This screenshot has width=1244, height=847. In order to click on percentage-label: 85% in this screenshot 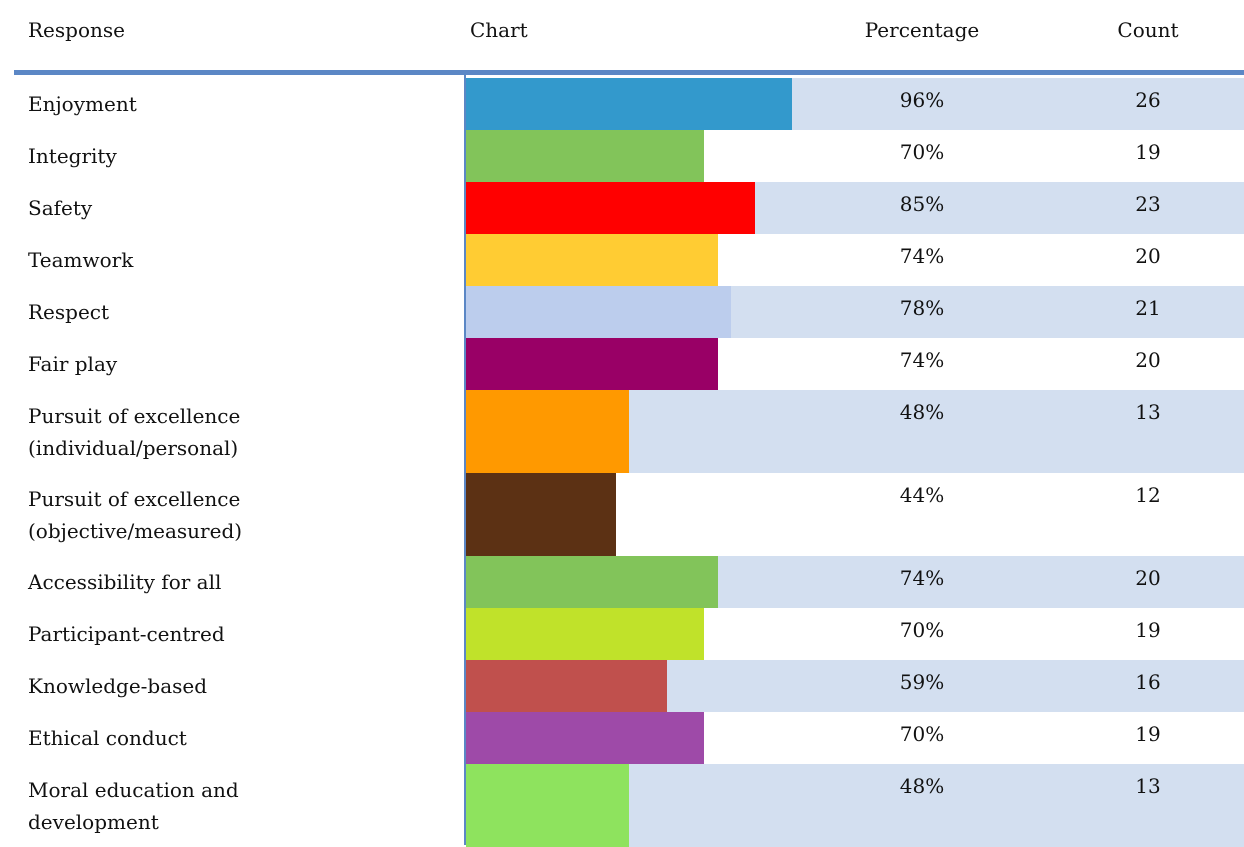, I will do `click(922, 204)`.